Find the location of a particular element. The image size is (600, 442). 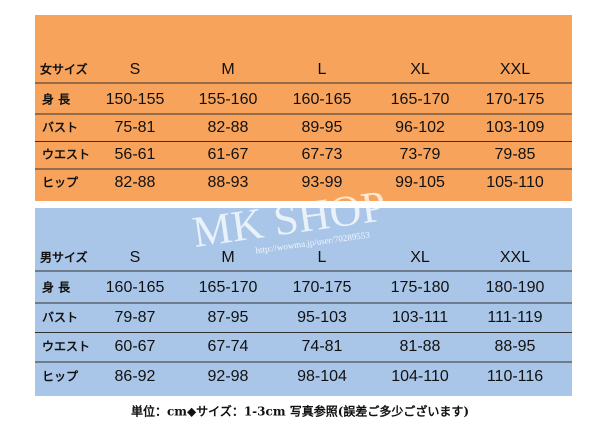

size-value: 175-180 is located at coordinates (420, 287).